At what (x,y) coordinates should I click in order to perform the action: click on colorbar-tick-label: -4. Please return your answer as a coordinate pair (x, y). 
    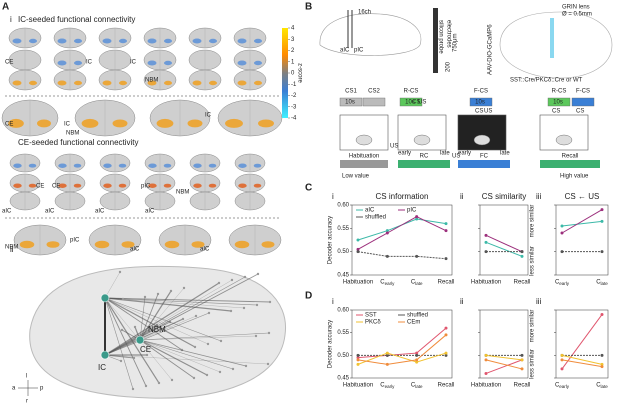
    Looking at the image, I should click on (294, 119).